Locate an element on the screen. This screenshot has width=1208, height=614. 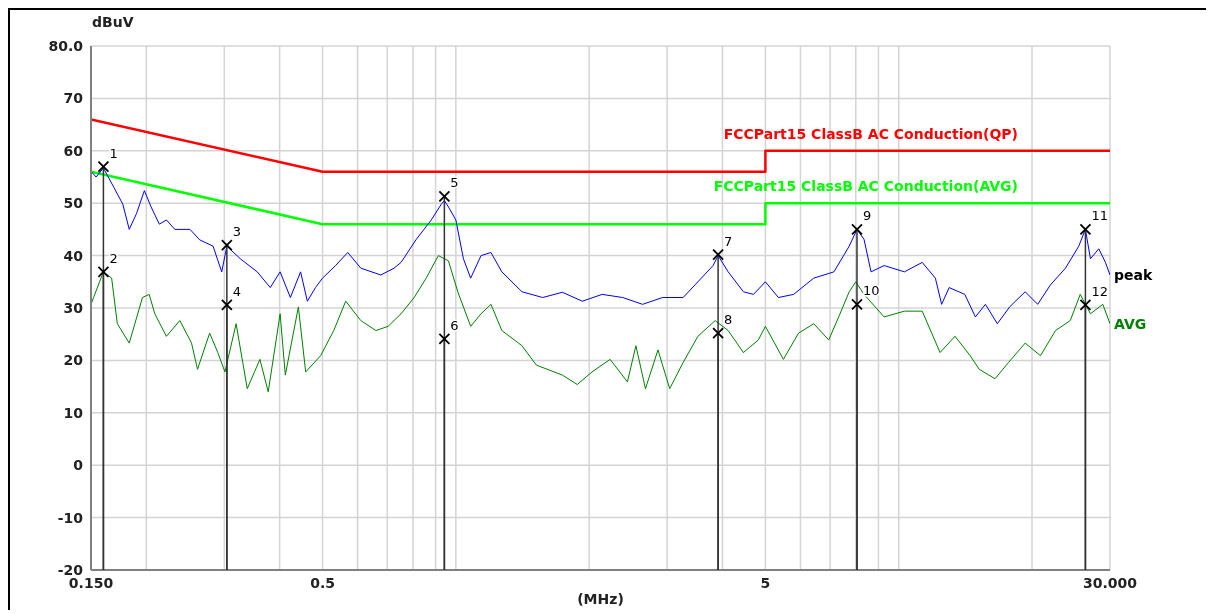
y-tick-label: 80.0 is located at coordinates (66, 45).